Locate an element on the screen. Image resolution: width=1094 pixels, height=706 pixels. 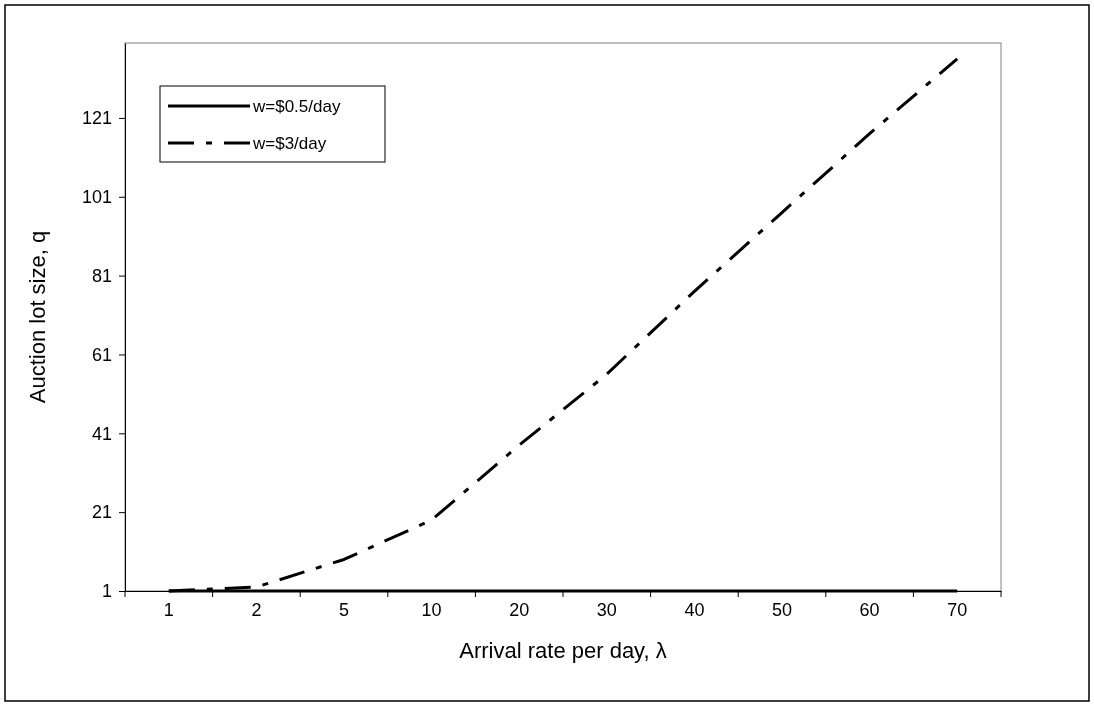
y-tick-label: 81 is located at coordinates (101, 275).